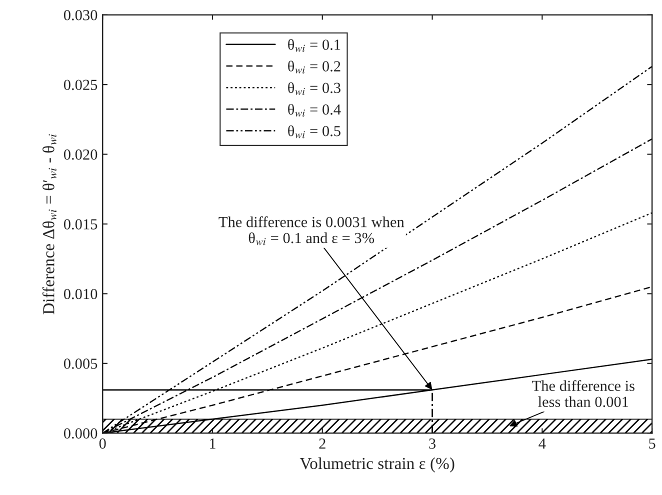 This screenshot has width=662, height=495. Describe the element at coordinates (81, 224) in the screenshot. I see `y-tick-label: 0.015` at that location.